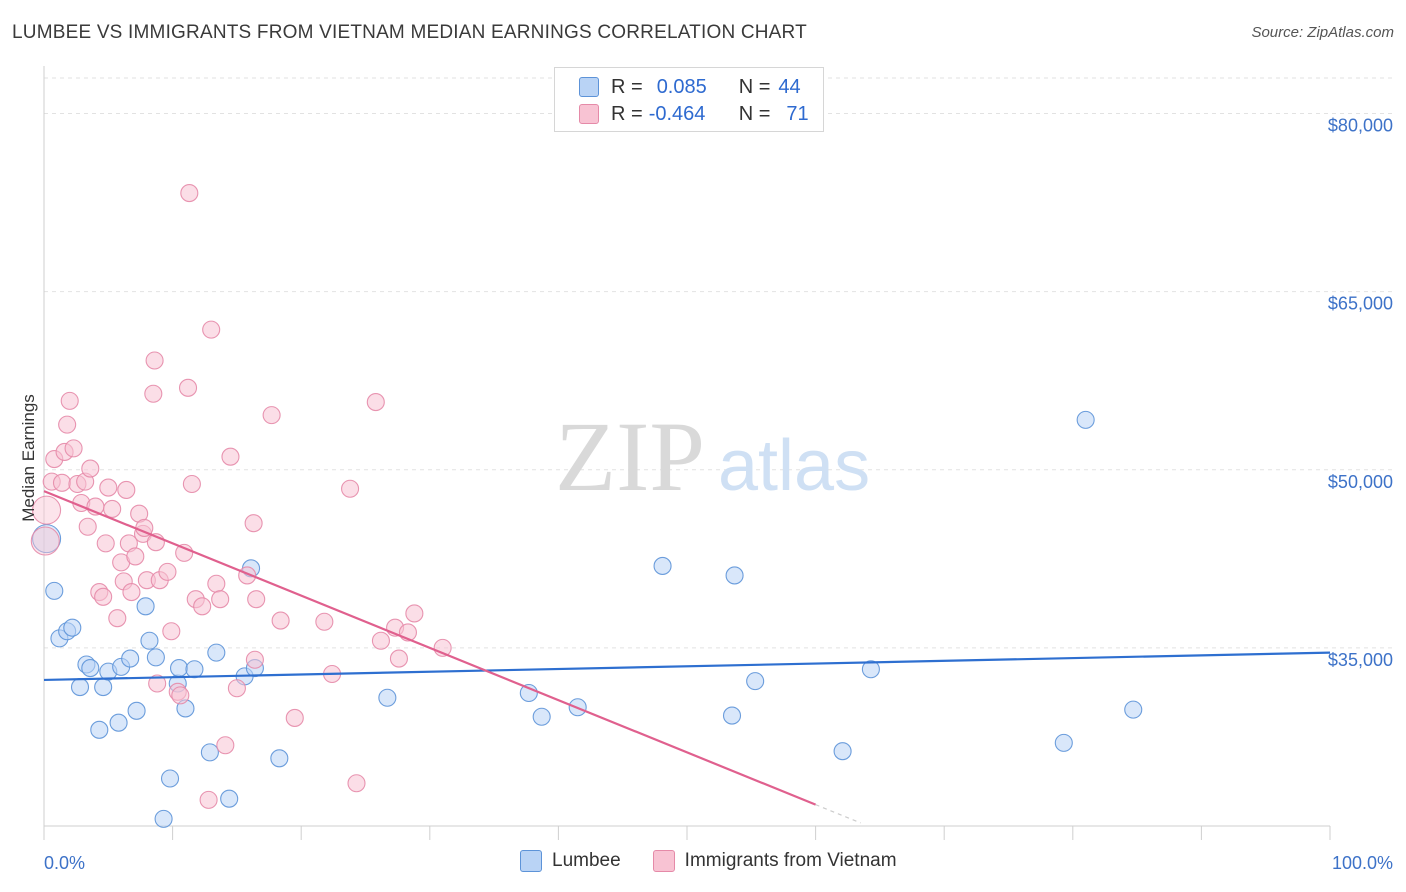  Describe the element at coordinates (794, 466) in the screenshot. I see `watermark-atlas: atlas` at that location.